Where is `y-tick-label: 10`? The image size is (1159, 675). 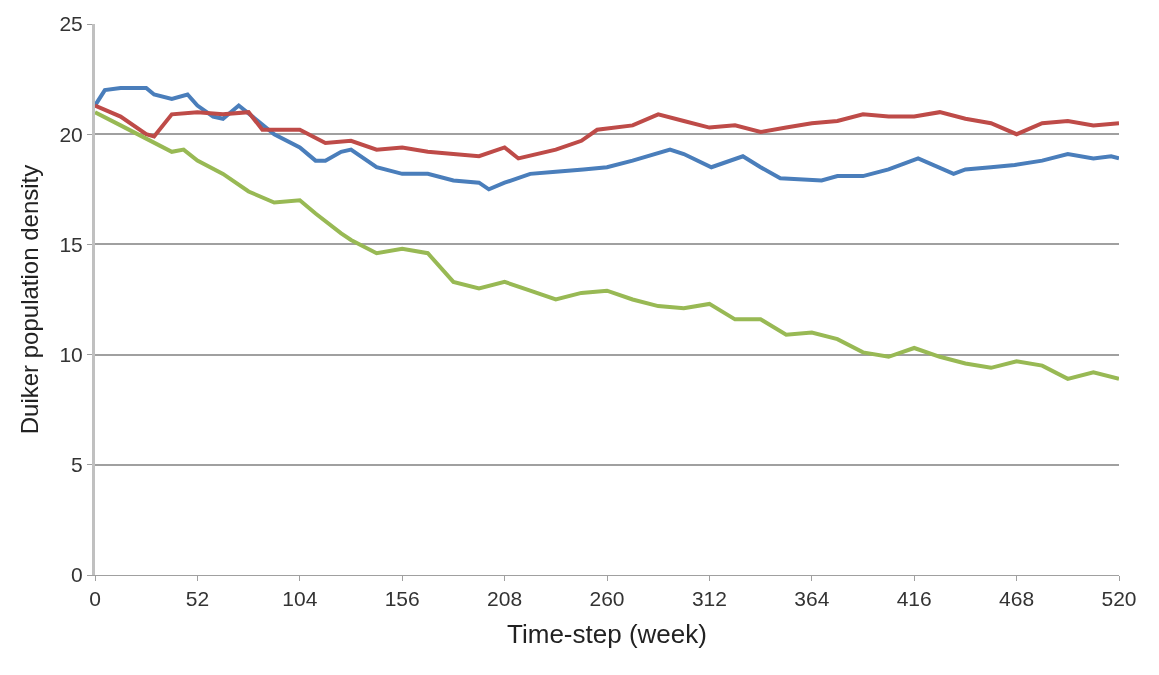
y-tick-label: 10 is located at coordinates (71, 354).